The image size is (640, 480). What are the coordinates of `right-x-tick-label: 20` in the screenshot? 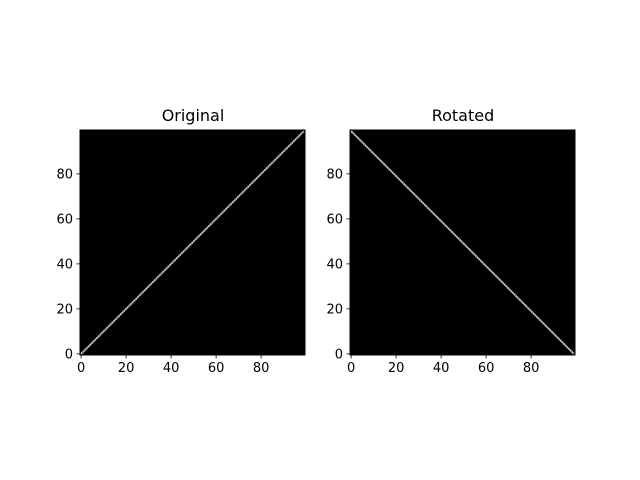 It's located at (396, 368).